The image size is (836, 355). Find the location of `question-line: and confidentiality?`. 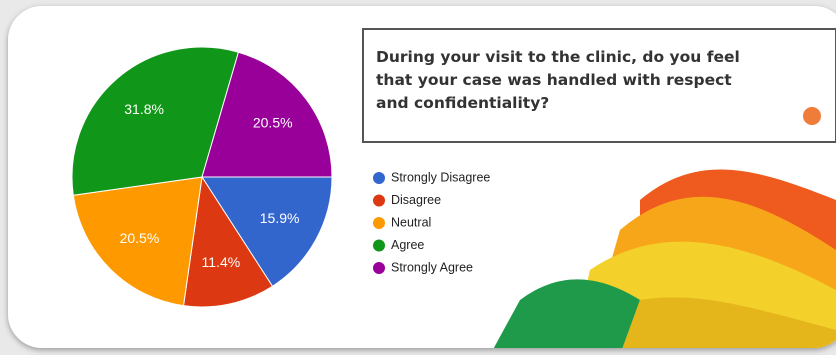

question-line: and confidentiality? is located at coordinates (462, 103).